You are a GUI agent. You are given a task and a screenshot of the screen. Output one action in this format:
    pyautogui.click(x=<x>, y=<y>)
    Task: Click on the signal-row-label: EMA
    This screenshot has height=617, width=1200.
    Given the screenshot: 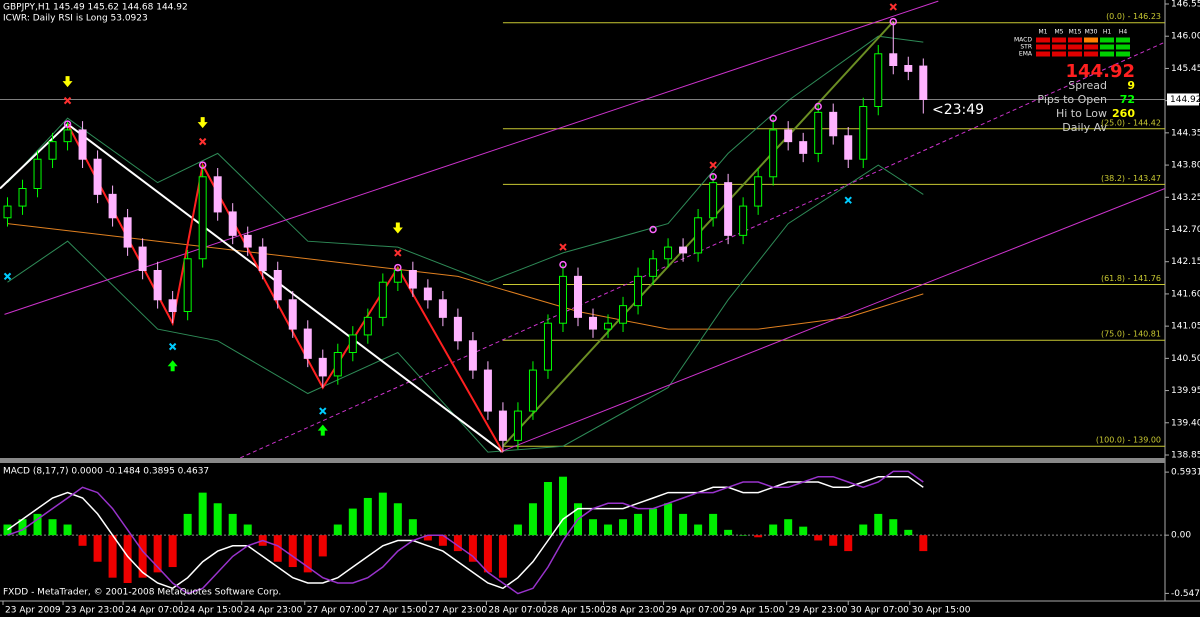 What is the action you would take?
    pyautogui.click(x=1026, y=54)
    